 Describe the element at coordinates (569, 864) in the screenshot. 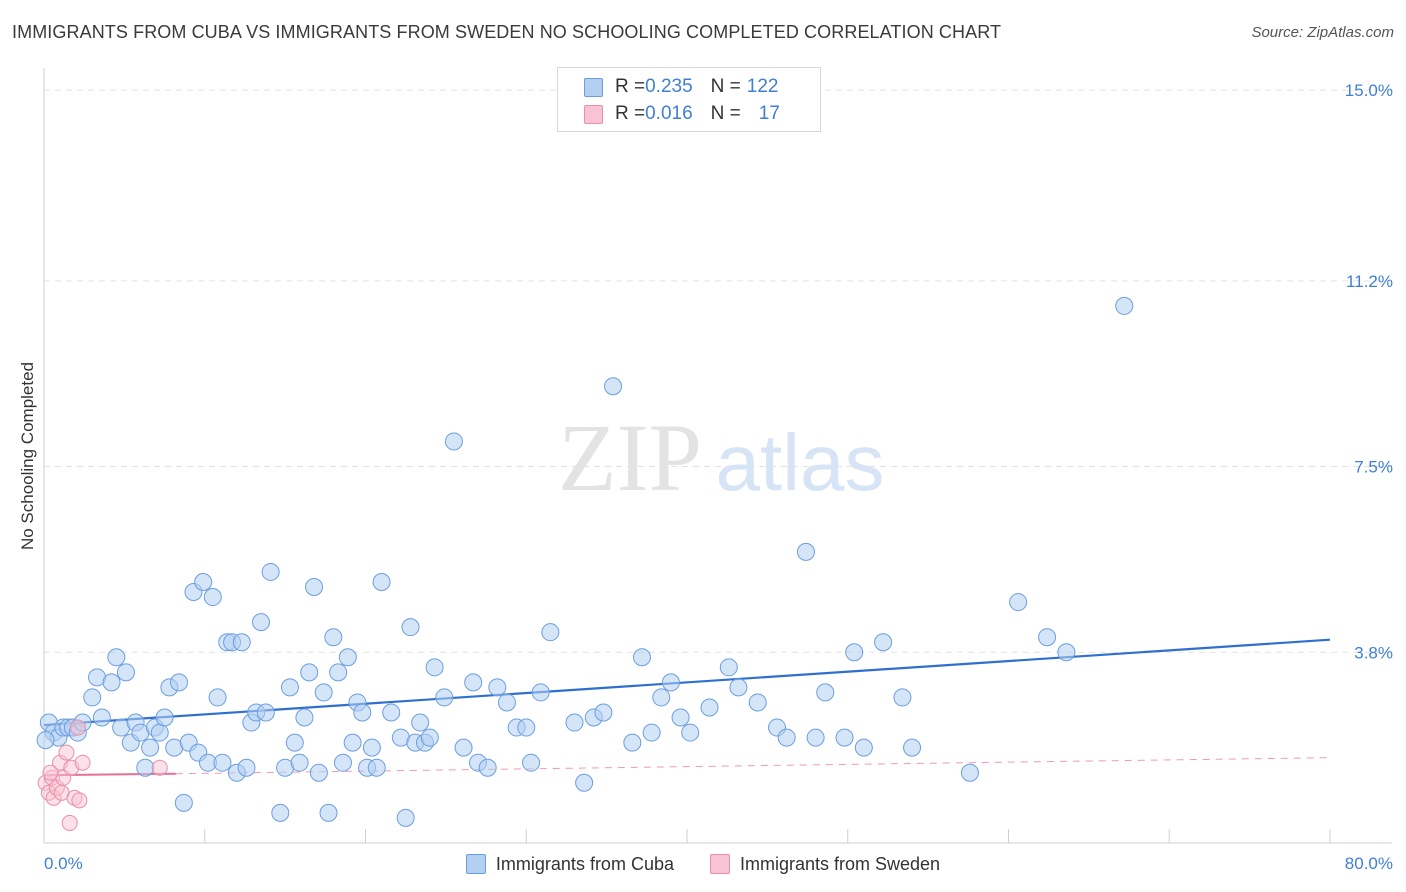

I see `legend-item-cuba: Immigrants from Cuba` at that location.